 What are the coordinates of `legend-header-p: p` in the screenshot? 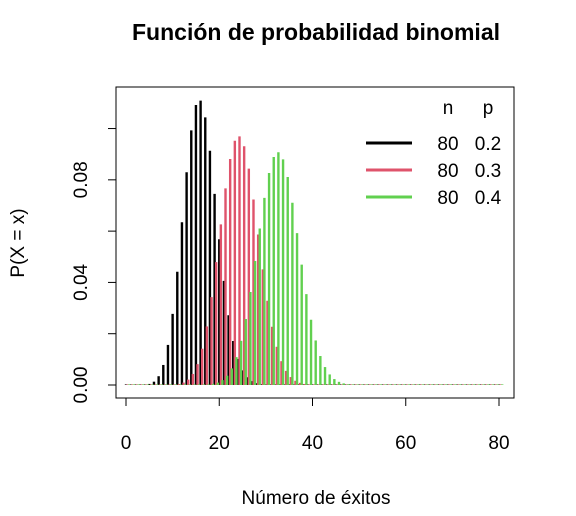 It's located at (488, 108).